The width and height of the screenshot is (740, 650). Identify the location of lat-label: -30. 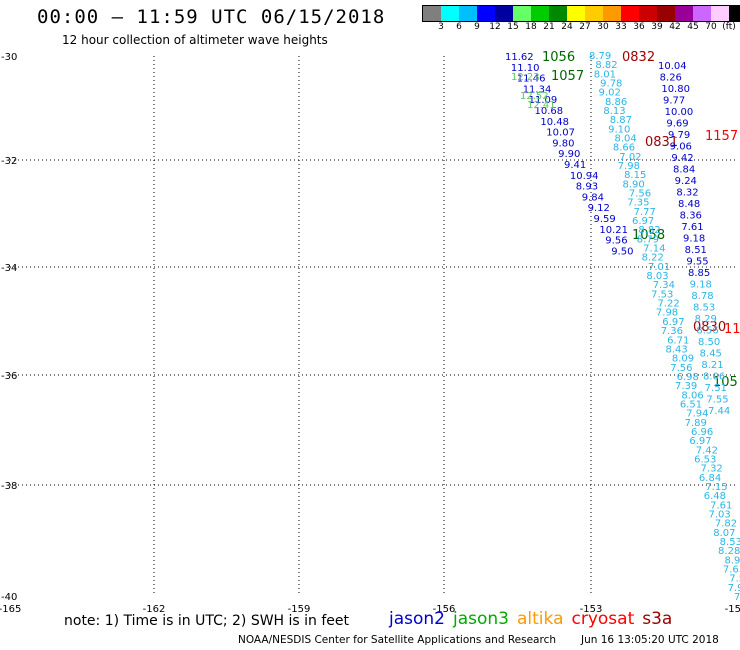
(9, 57).